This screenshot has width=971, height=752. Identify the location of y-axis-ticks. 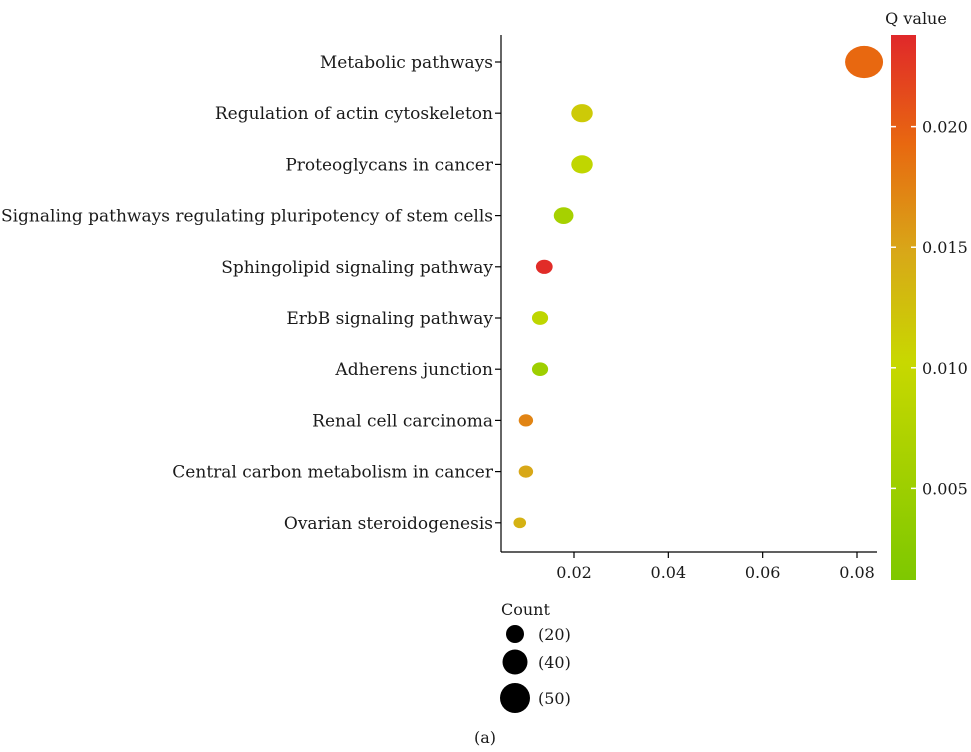
(498, 292).